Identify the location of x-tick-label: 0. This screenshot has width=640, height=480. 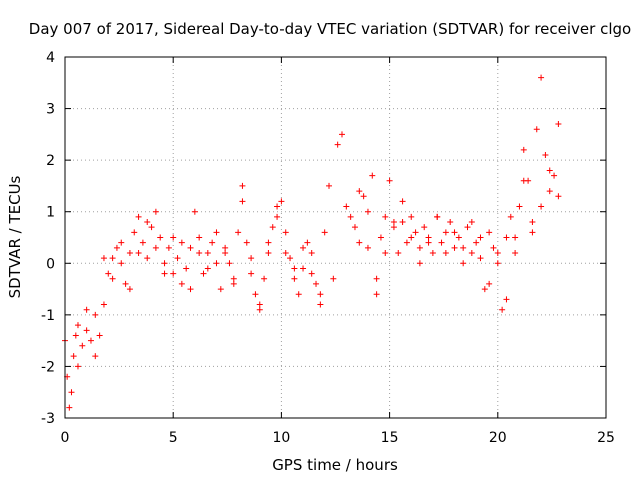
(65, 438).